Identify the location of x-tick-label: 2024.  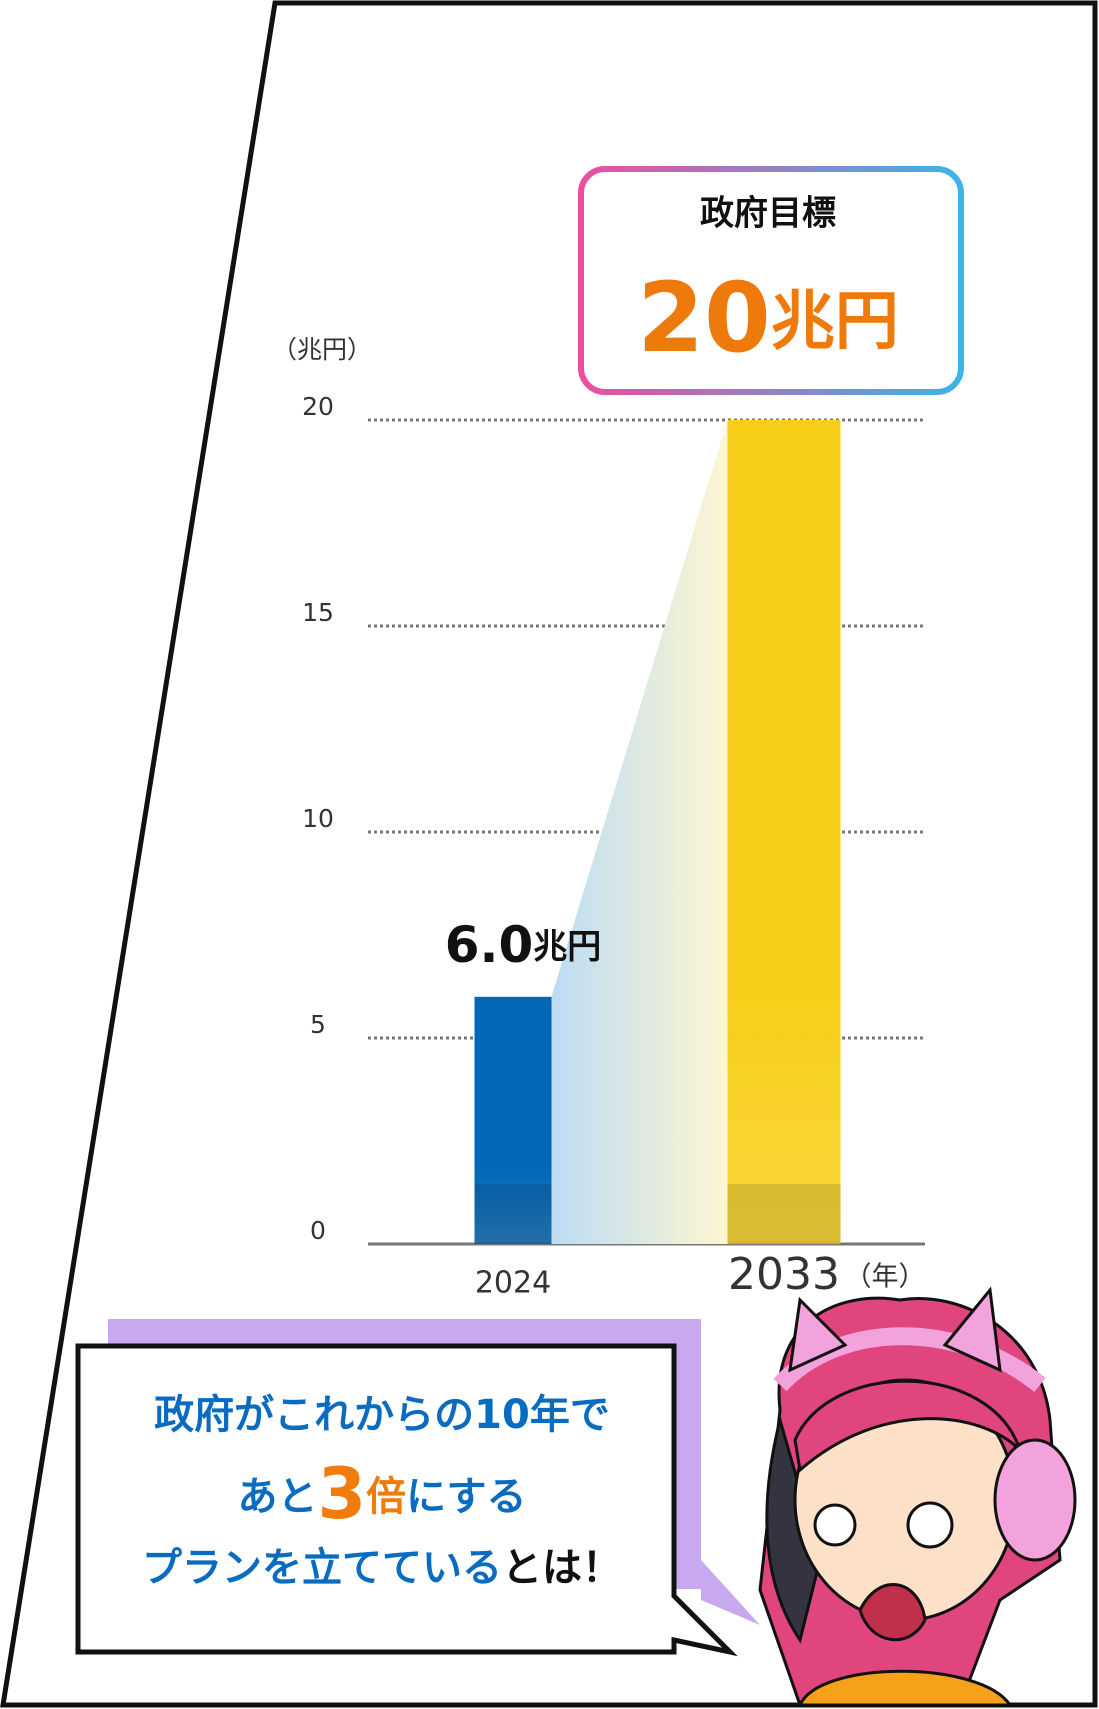
(513, 1283).